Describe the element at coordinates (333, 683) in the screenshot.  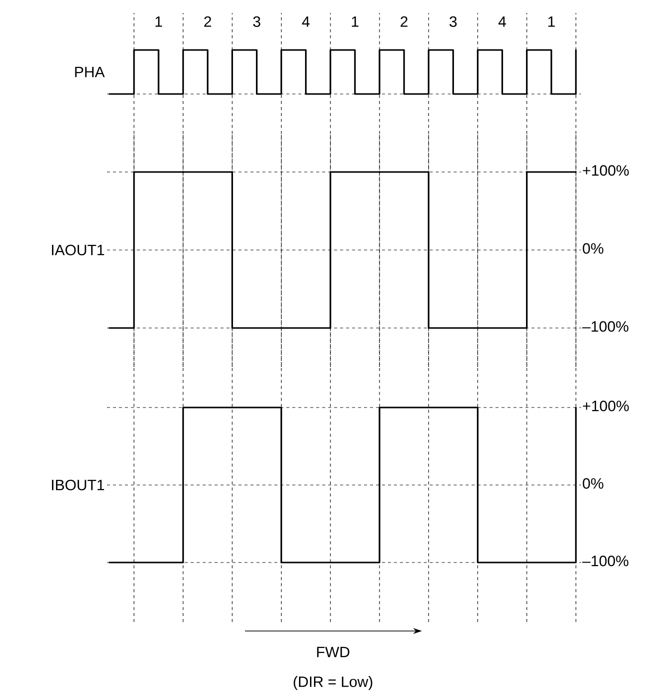
I see `text: (DIR = Low)` at that location.